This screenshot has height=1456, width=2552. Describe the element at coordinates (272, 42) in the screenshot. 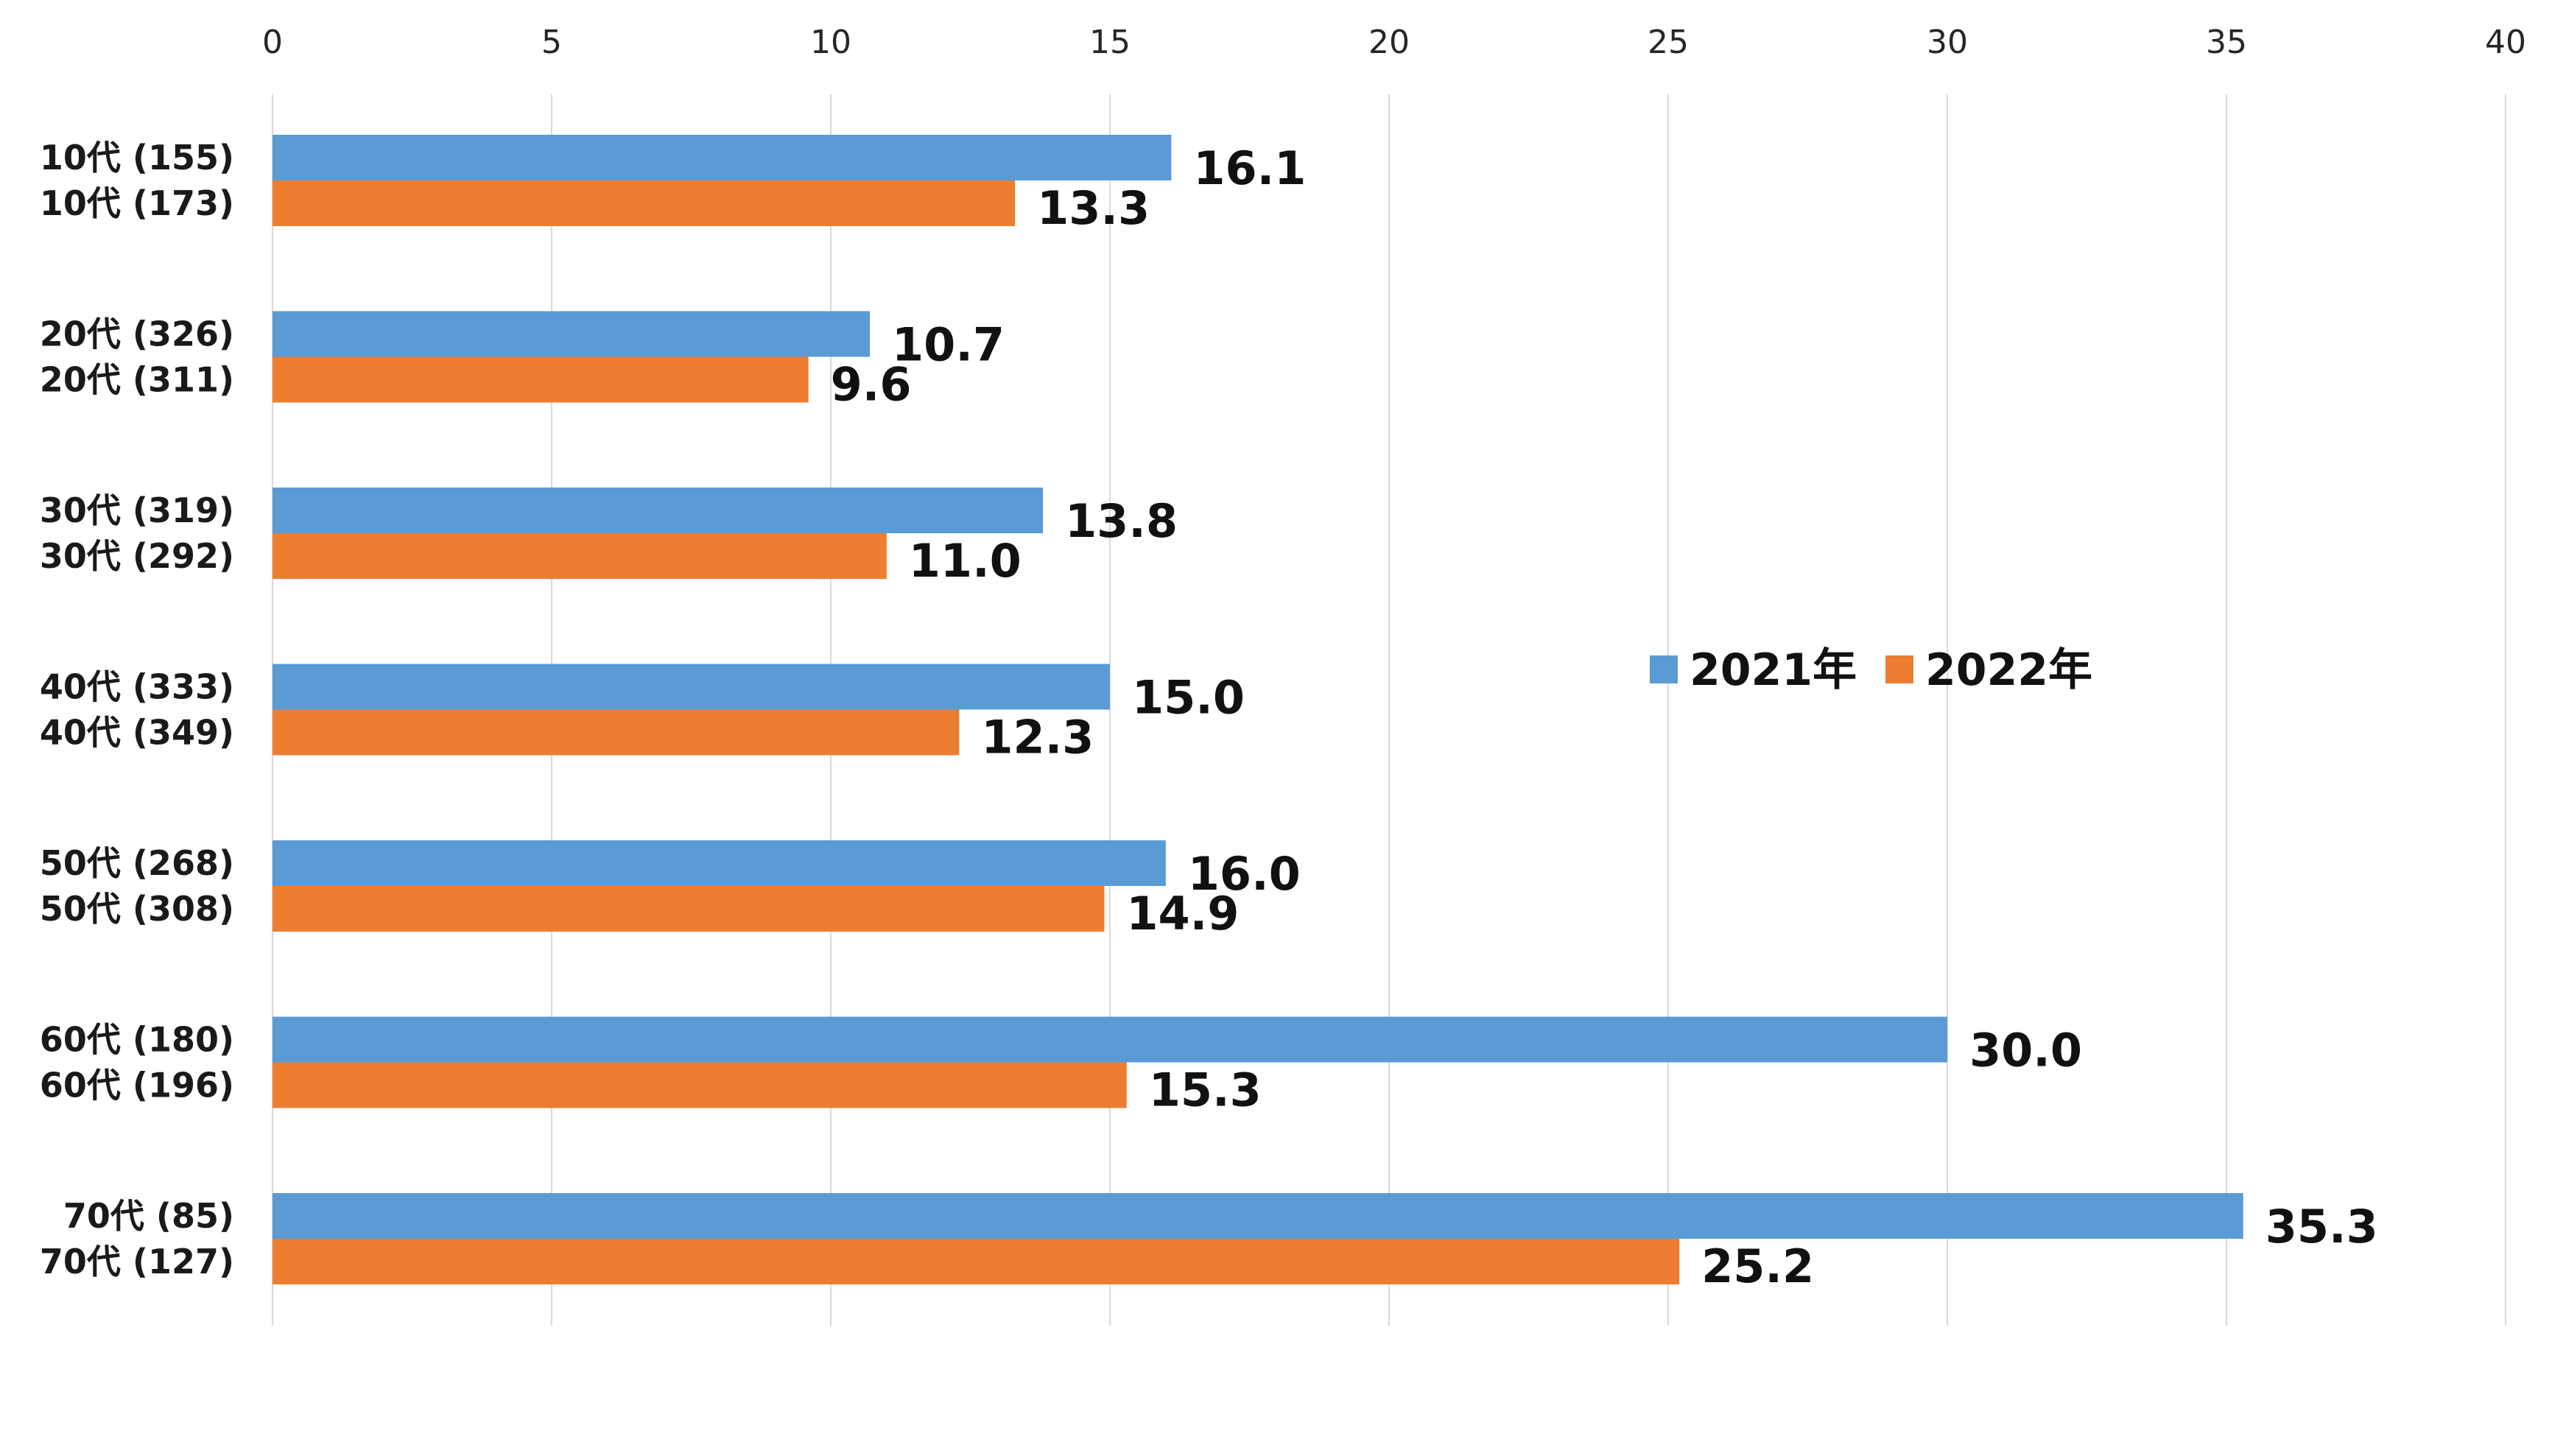

I see `x-tick-label: 0` at that location.